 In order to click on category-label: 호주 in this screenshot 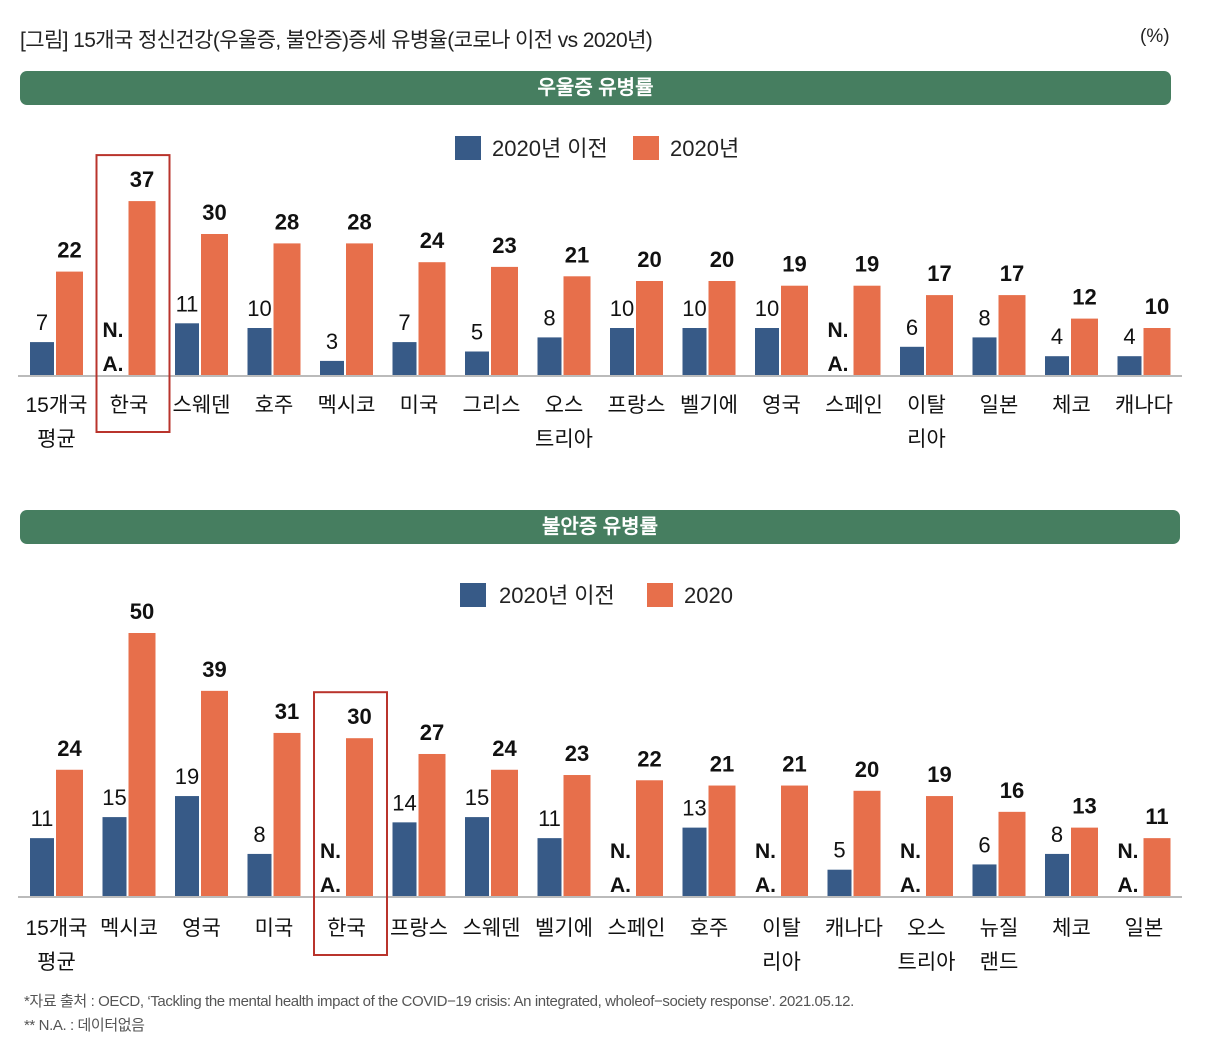, I will do `click(709, 928)`.